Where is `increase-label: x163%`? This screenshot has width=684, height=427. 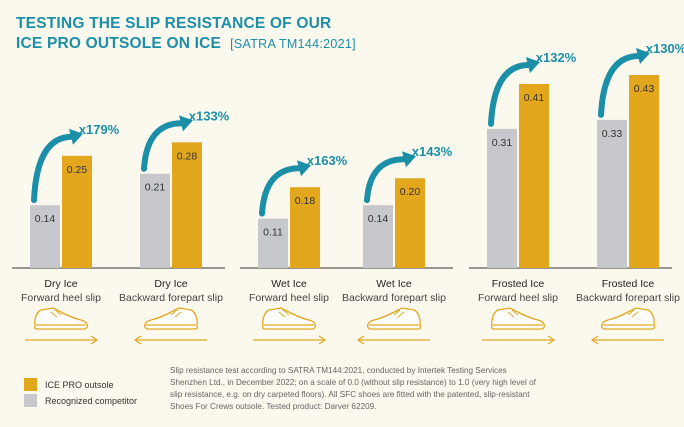
increase-label: x163% is located at coordinates (327, 160).